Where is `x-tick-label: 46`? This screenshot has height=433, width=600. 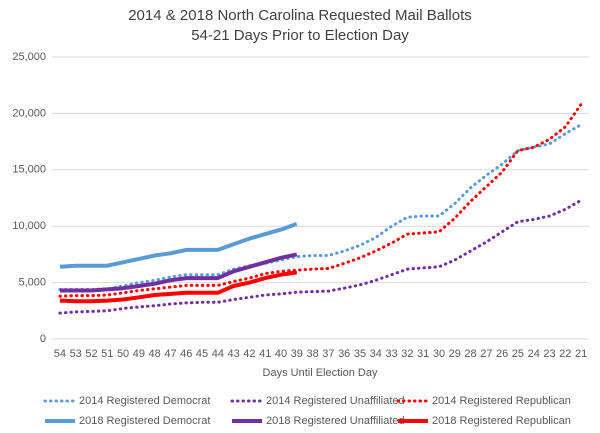
x-tick-label: 46 is located at coordinates (186, 354).